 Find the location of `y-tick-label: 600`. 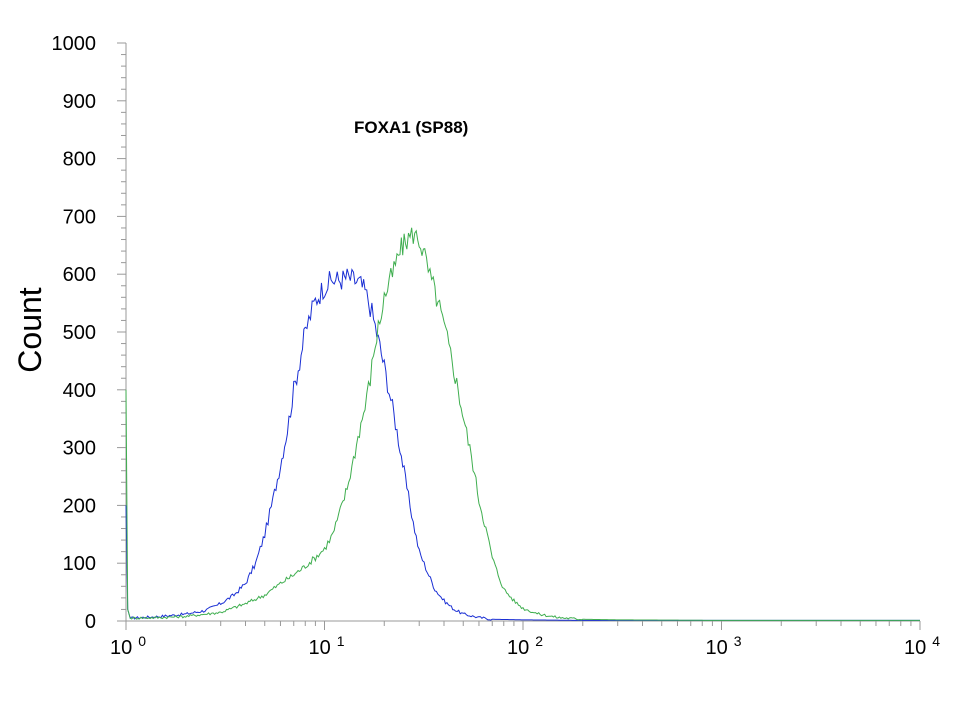

y-tick-label: 600 is located at coordinates (79, 275).